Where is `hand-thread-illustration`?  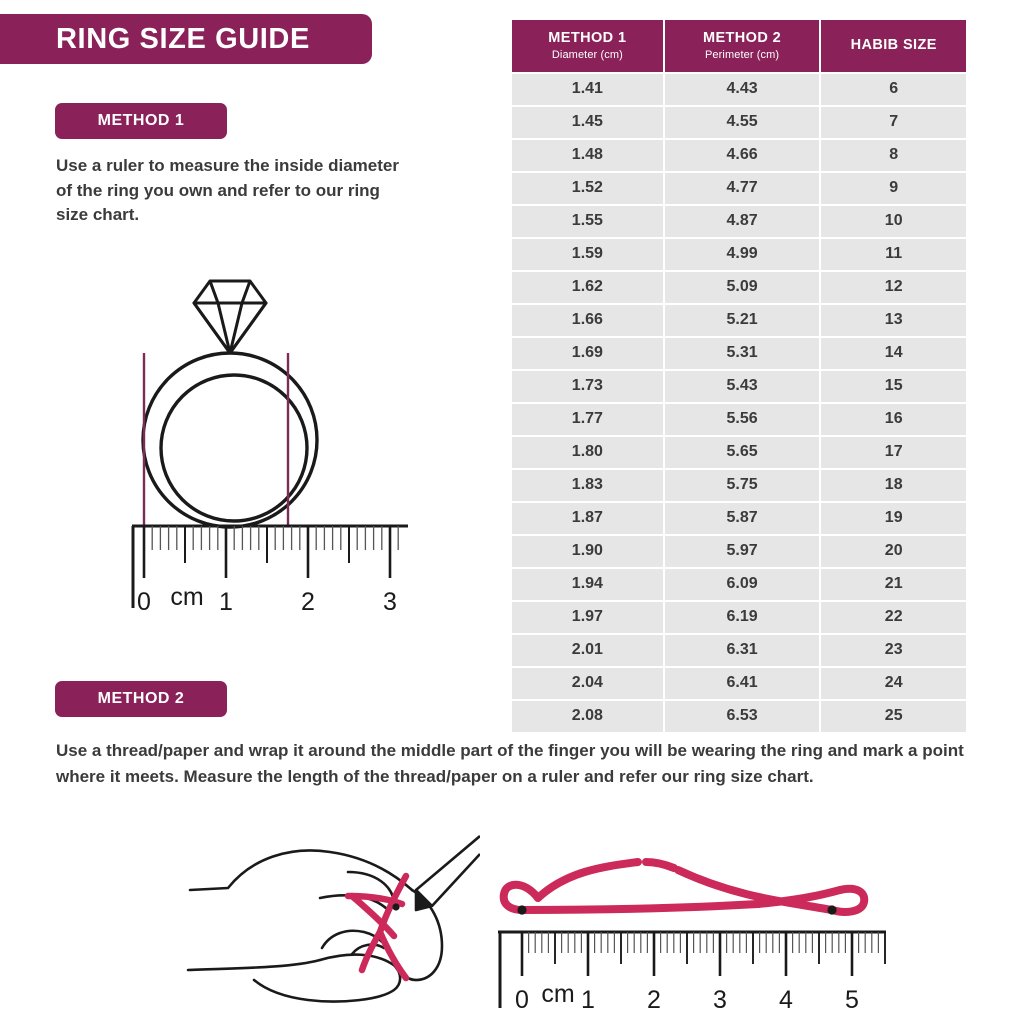 hand-thread-illustration is located at coordinates (330, 923).